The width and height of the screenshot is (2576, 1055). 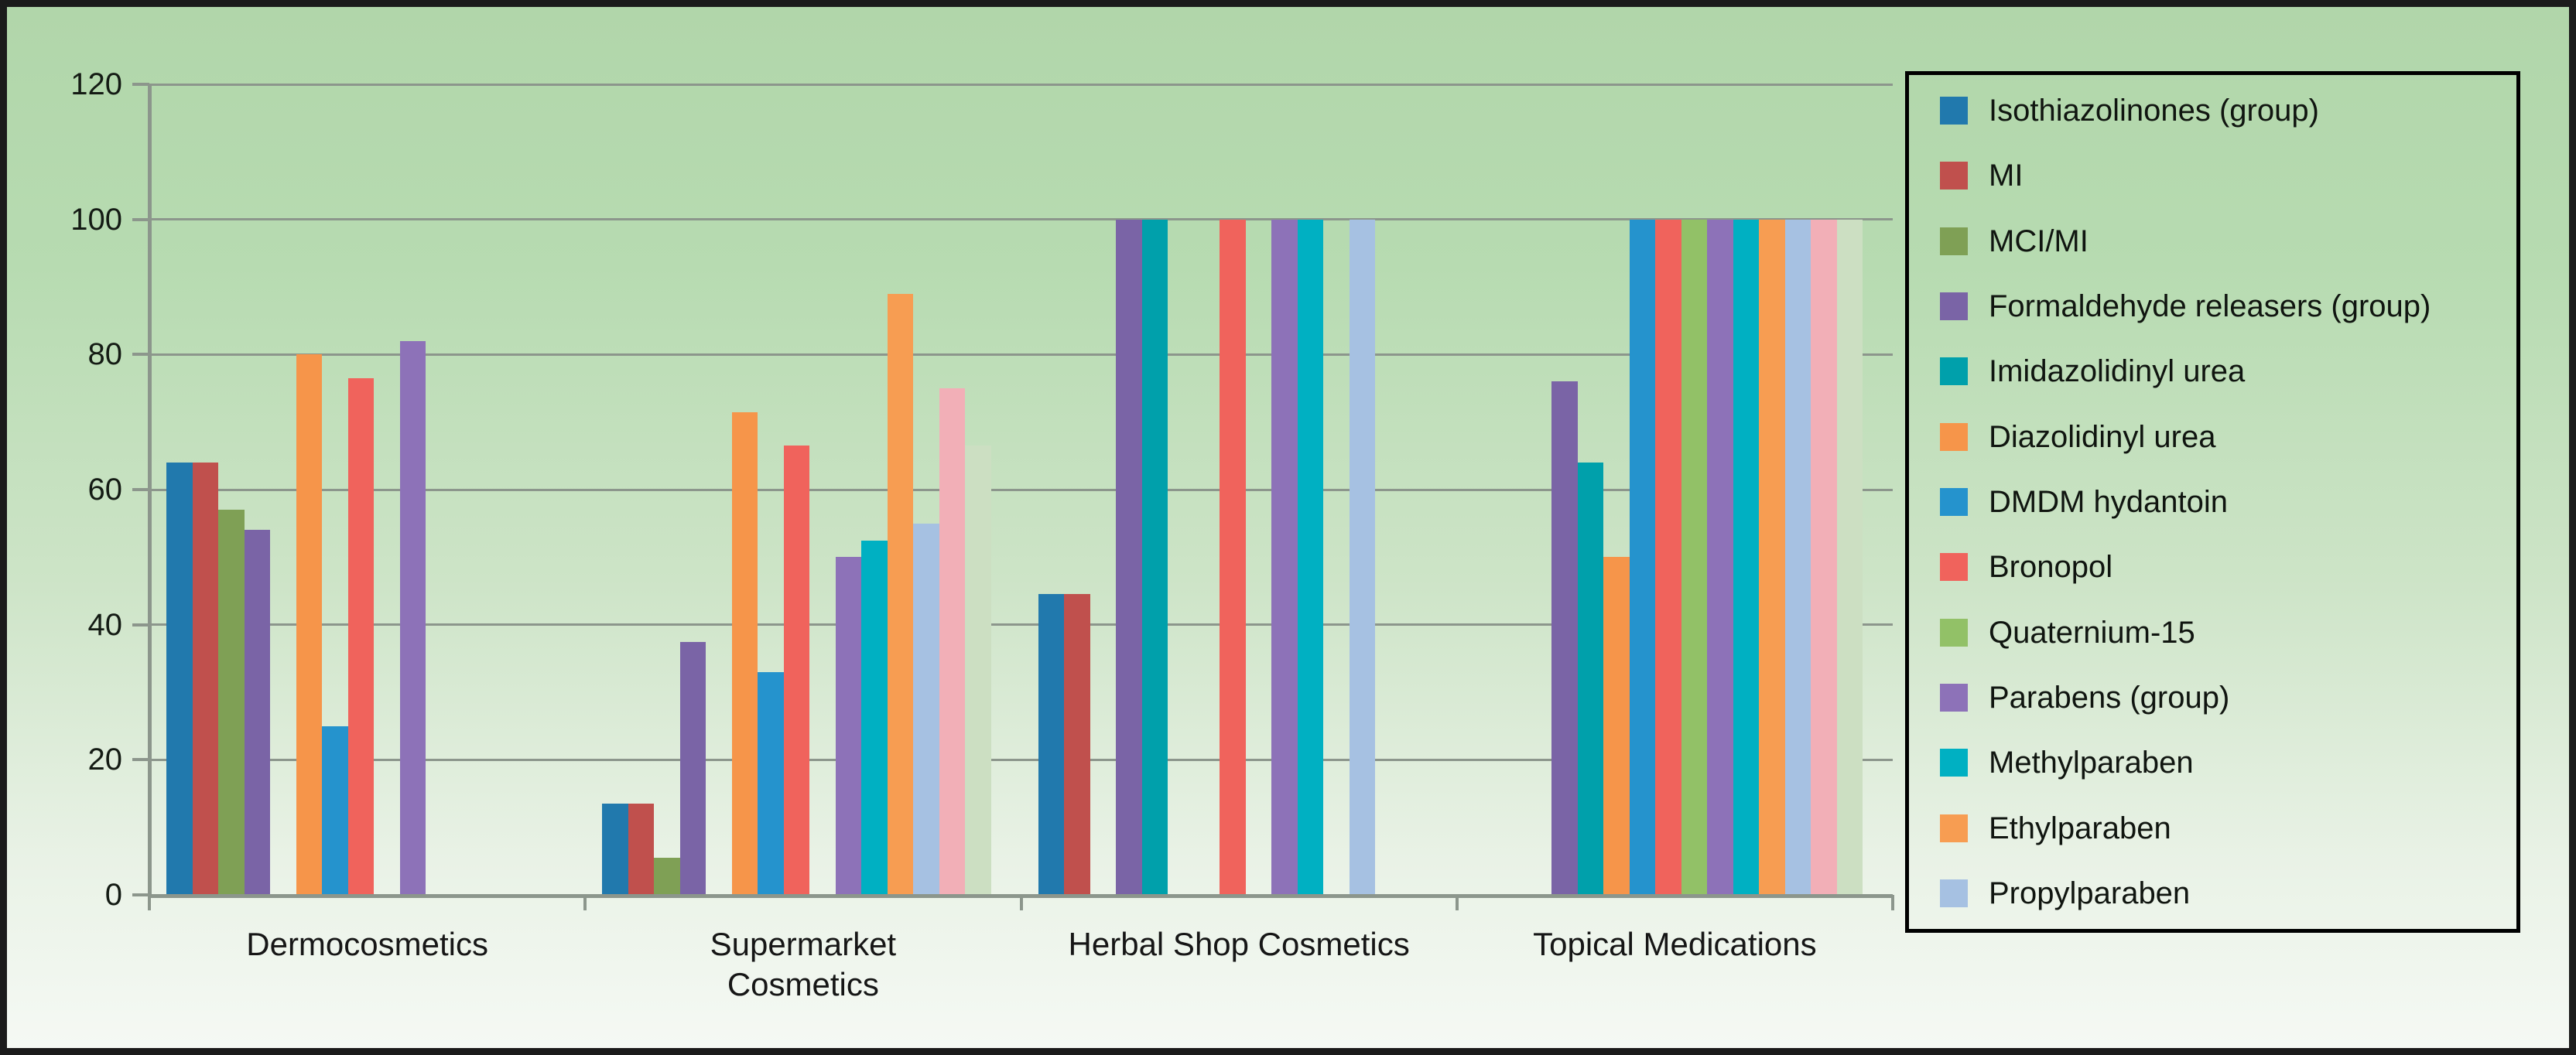 I want to click on legend-label: Quaternium-15, so click(x=2092, y=632).